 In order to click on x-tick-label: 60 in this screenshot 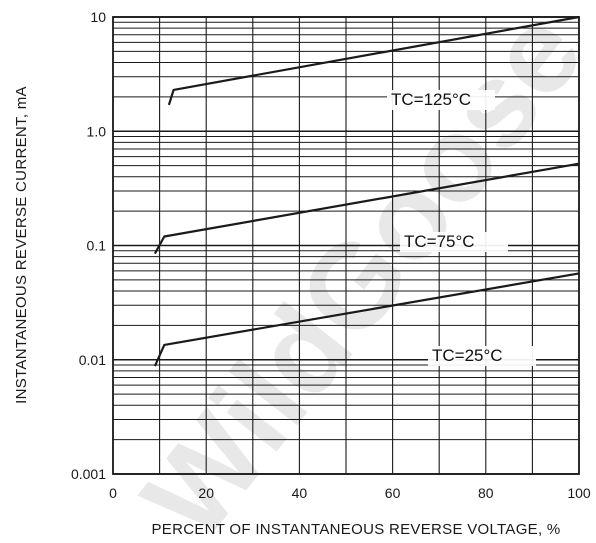, I will do `click(393, 493)`.